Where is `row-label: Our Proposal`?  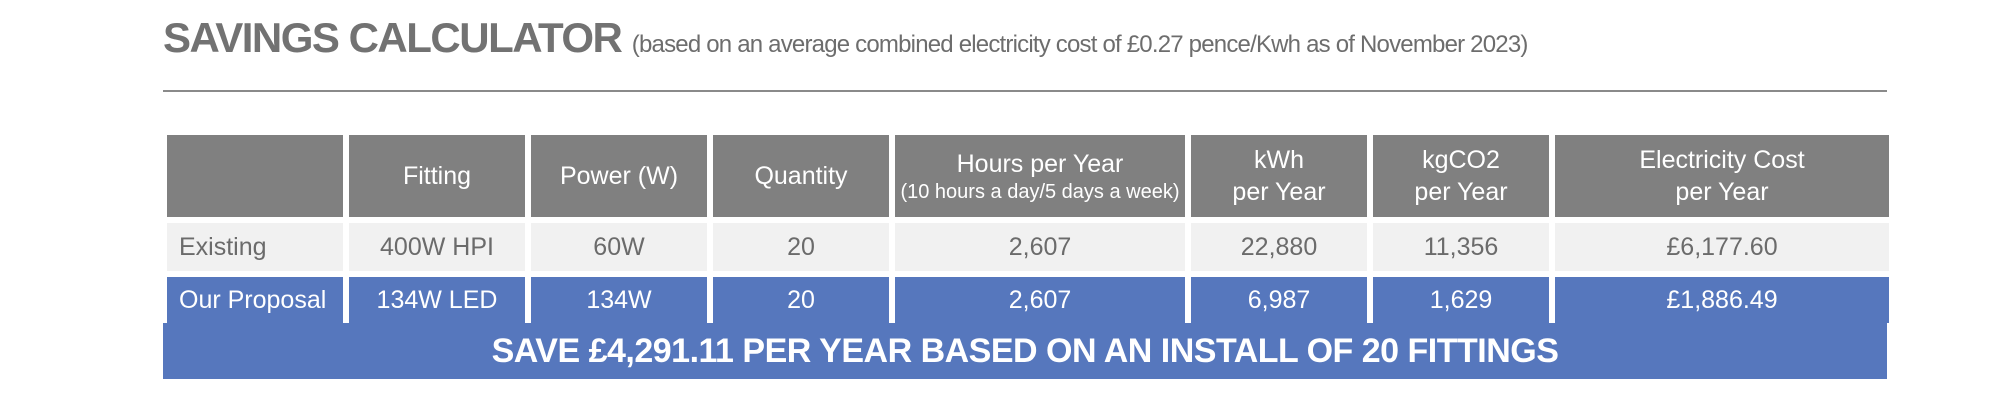 row-label: Our Proposal is located at coordinates (255, 300).